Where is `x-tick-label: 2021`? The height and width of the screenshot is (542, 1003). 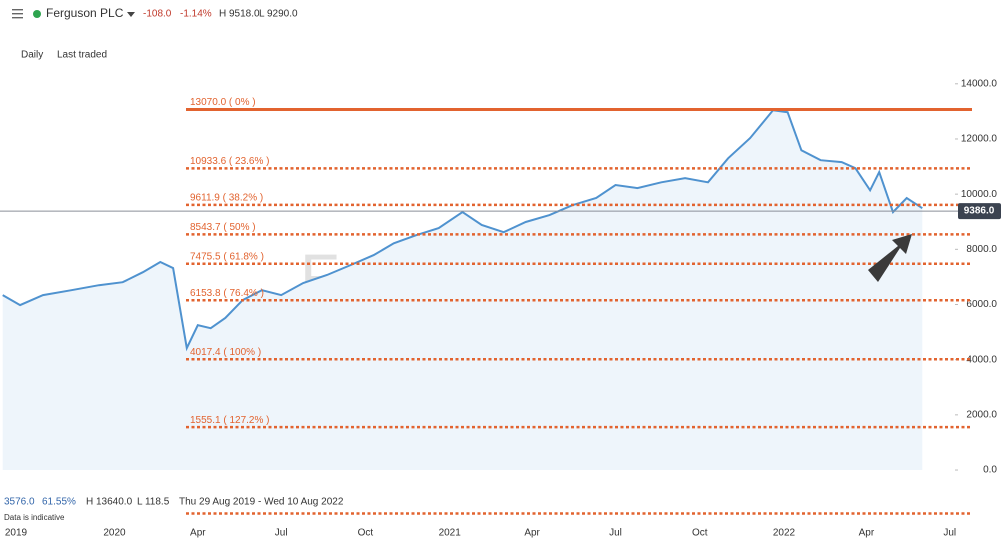
x-tick-label: 2021 is located at coordinates (450, 533).